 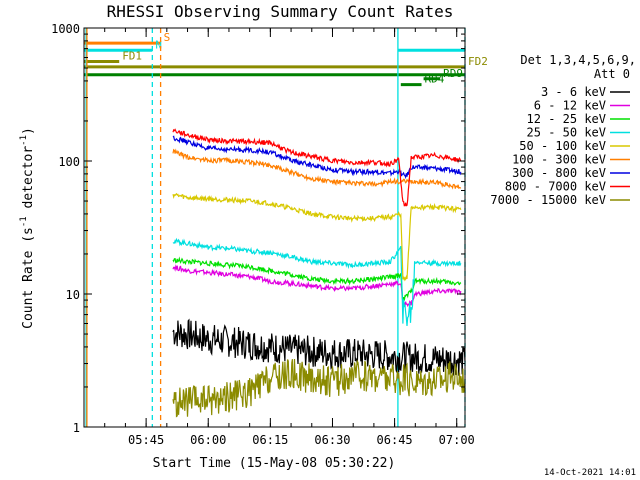 I want to click on series-line-100-300-kev, so click(x=317, y=169).